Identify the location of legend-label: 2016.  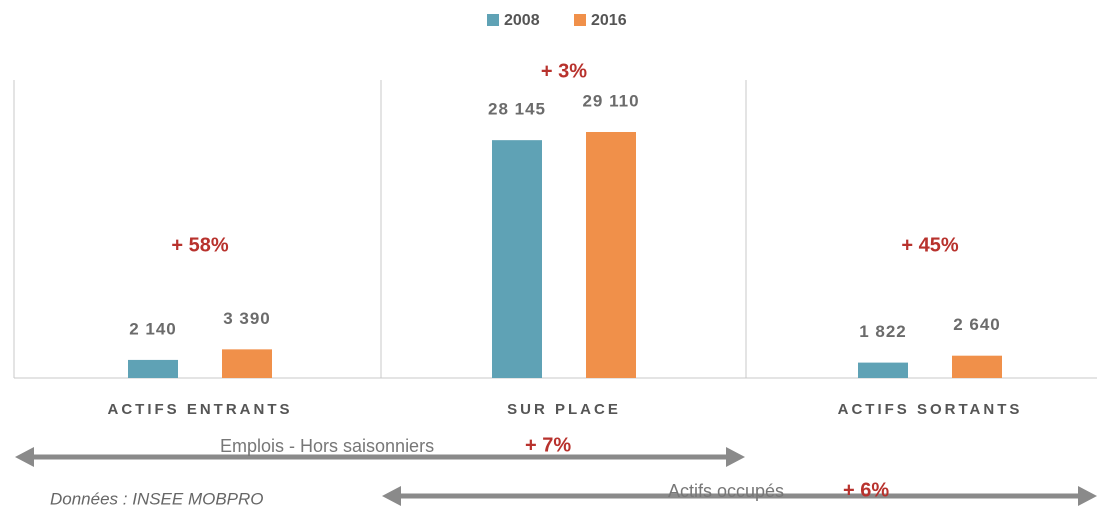
(609, 20).